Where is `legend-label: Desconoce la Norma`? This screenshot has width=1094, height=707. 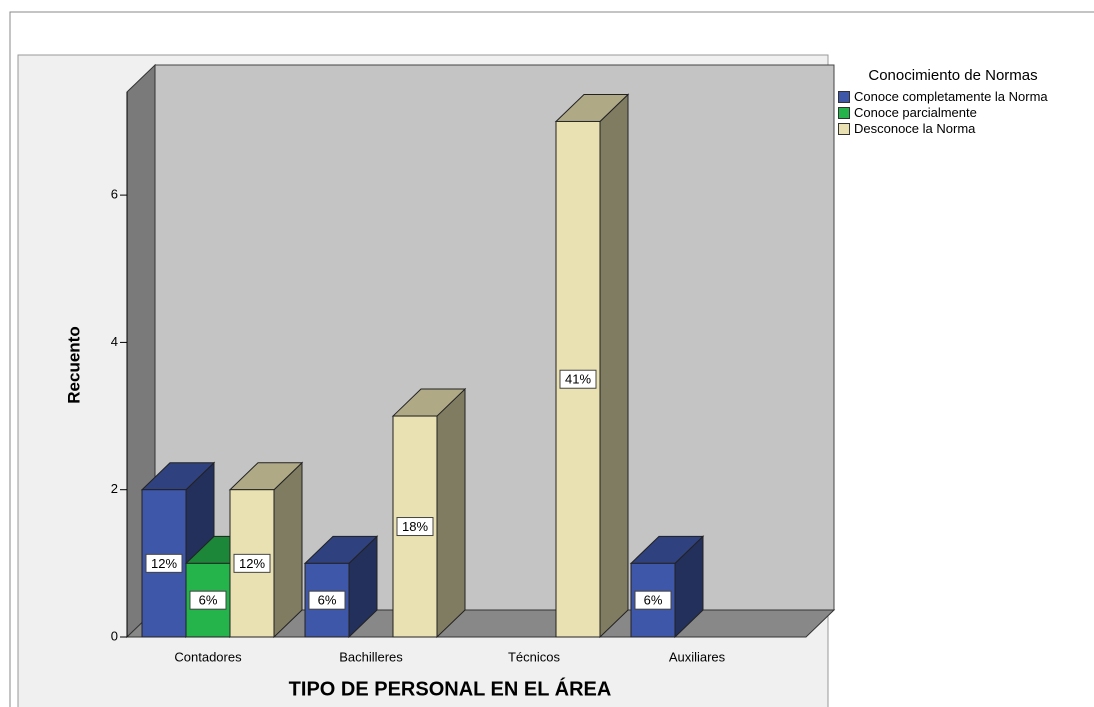
legend-label: Desconoce la Norma is located at coordinates (915, 128).